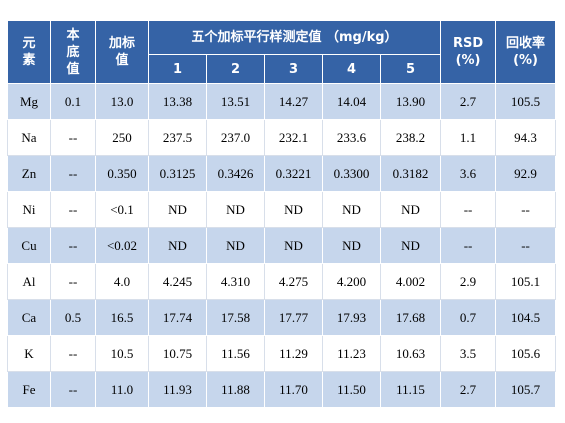 This screenshot has height=423, width=565. What do you see at coordinates (293, 137) in the screenshot?
I see `table-cell: 232.1` at bounding box center [293, 137].